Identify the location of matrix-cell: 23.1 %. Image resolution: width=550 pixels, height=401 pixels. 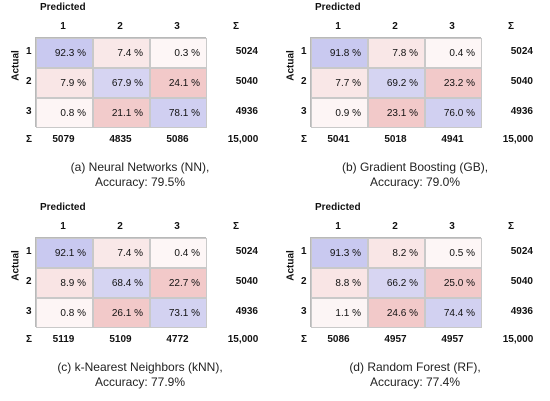
(396, 113).